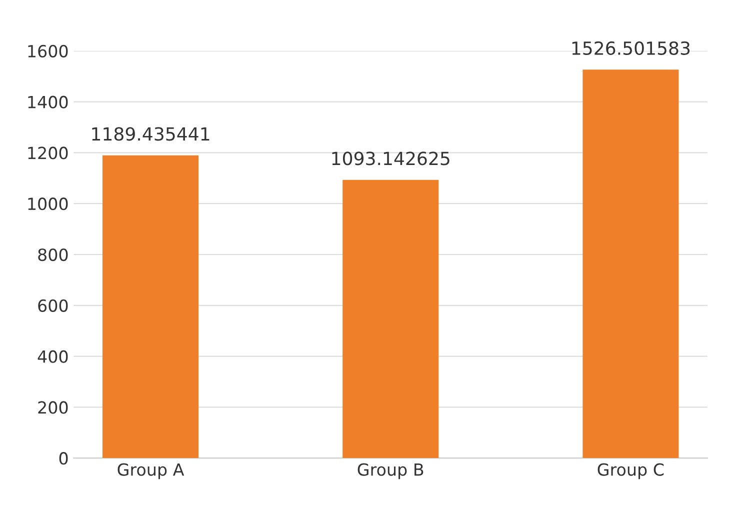 The width and height of the screenshot is (737, 509). Describe the element at coordinates (48, 102) in the screenshot. I see `y-tick-label: 1400` at that location.